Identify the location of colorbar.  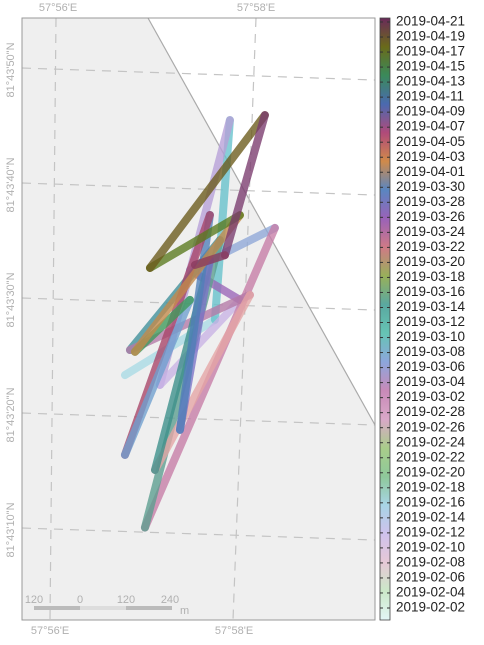
(385, 319).